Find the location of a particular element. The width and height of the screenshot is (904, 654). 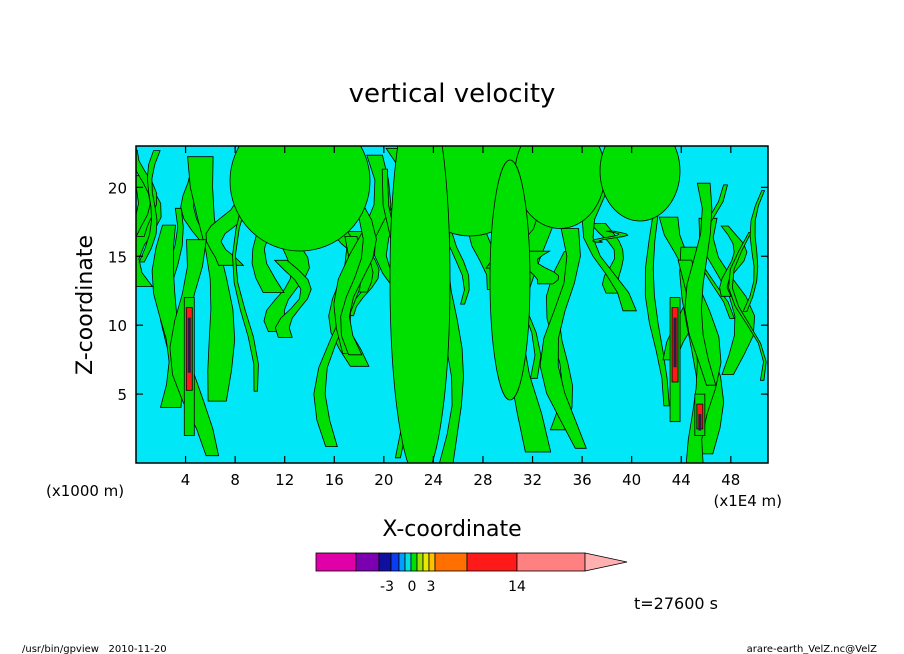

x-tick-label: 28 is located at coordinates (482, 480).